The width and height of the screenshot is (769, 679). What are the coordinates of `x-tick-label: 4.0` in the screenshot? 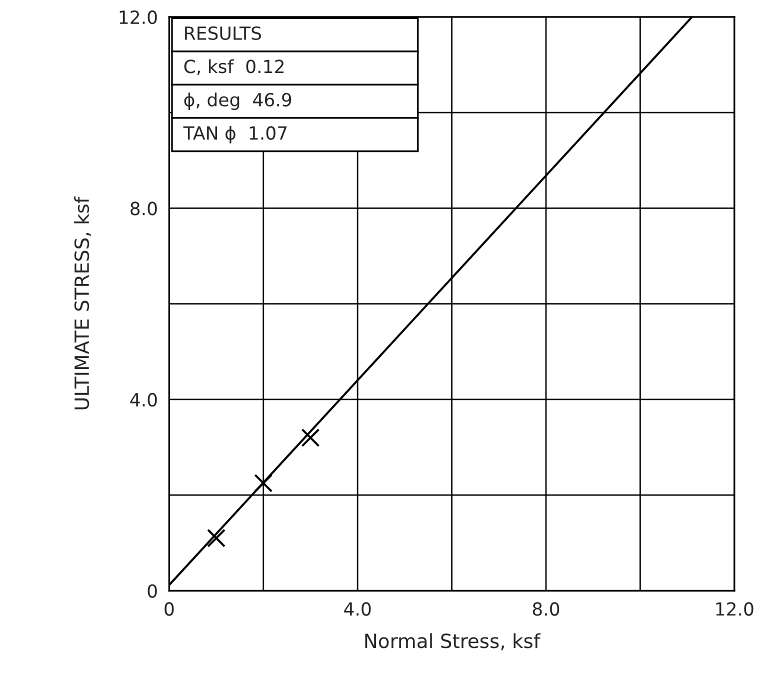 It's located at (357, 609).